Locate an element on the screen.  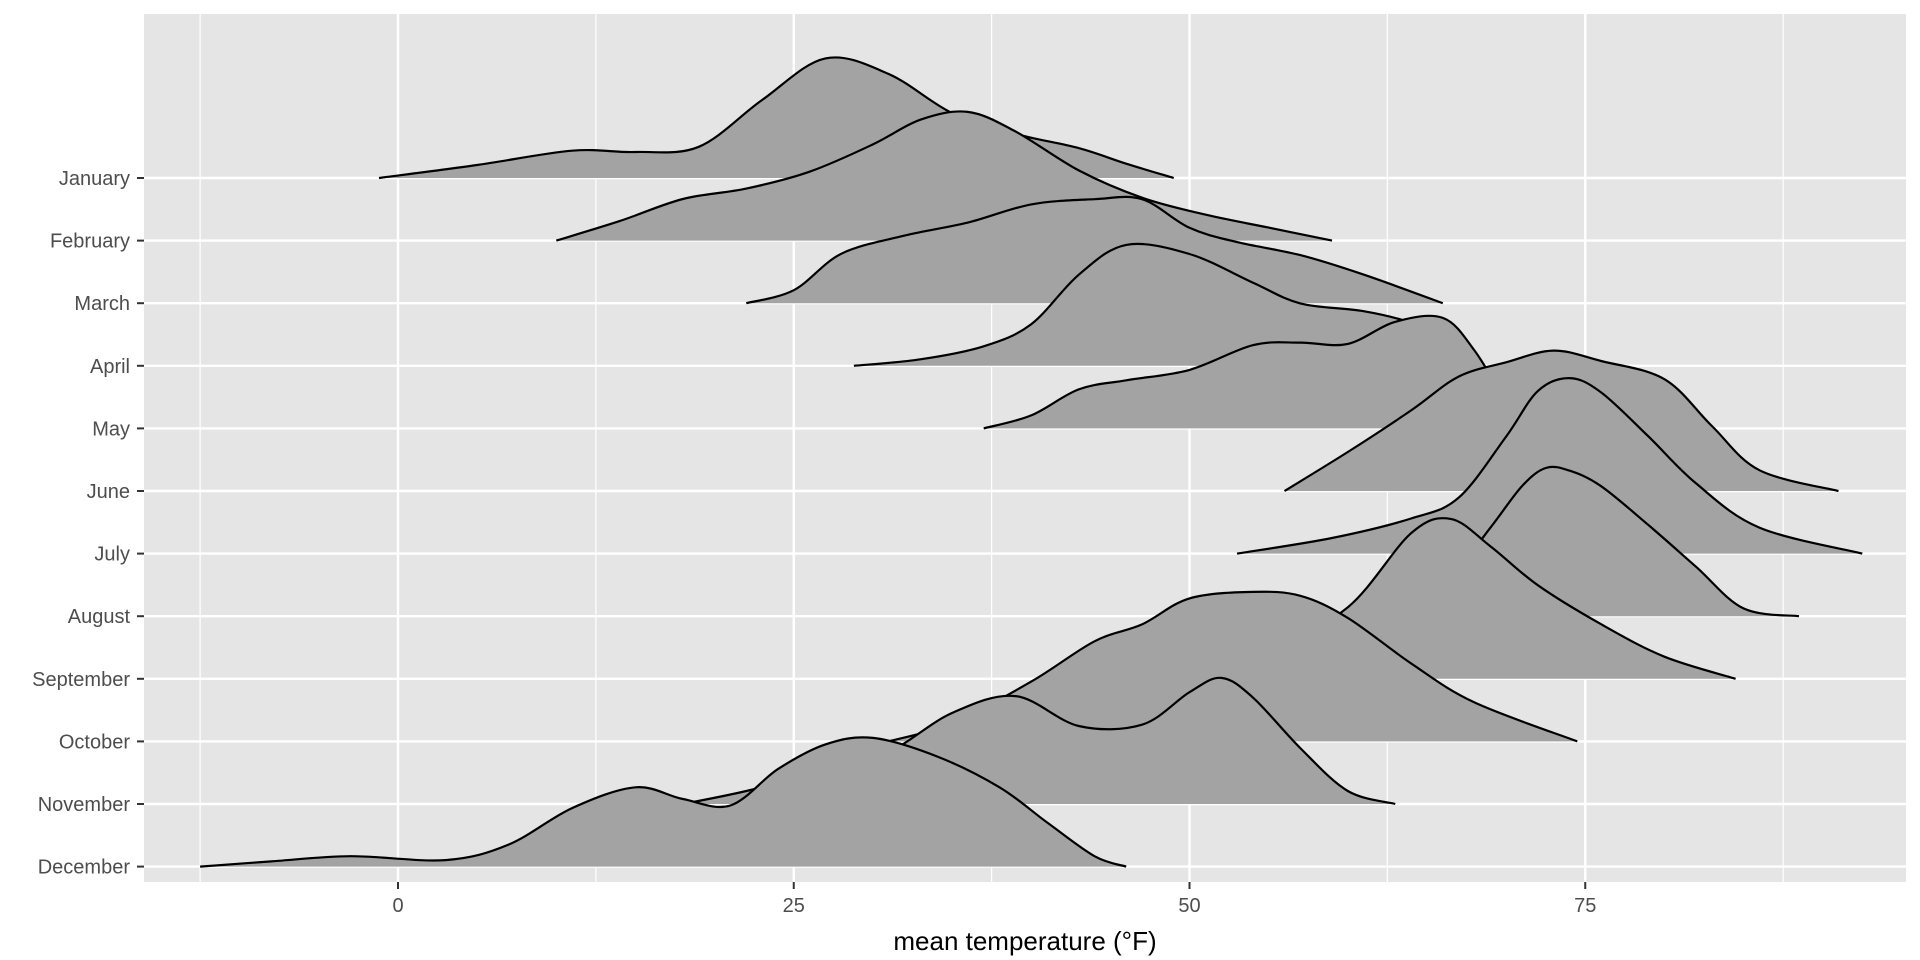
y-tick-label: April is located at coordinates (110, 367).